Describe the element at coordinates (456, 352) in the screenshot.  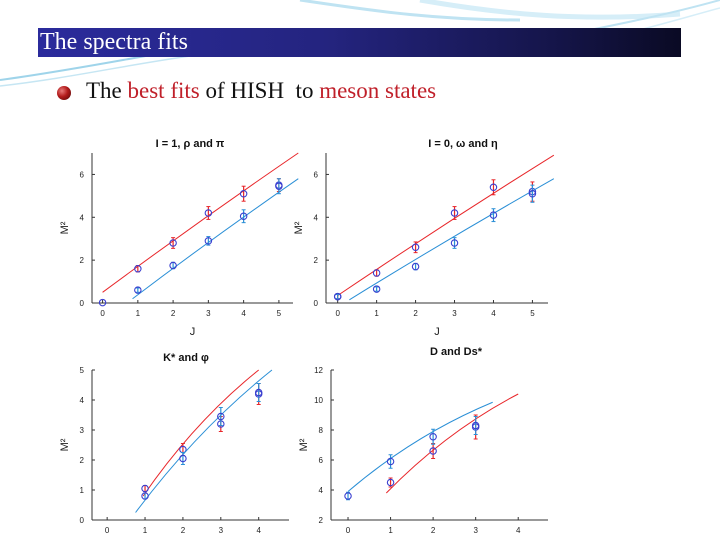
I see `chart-title: D and Ds*` at that location.